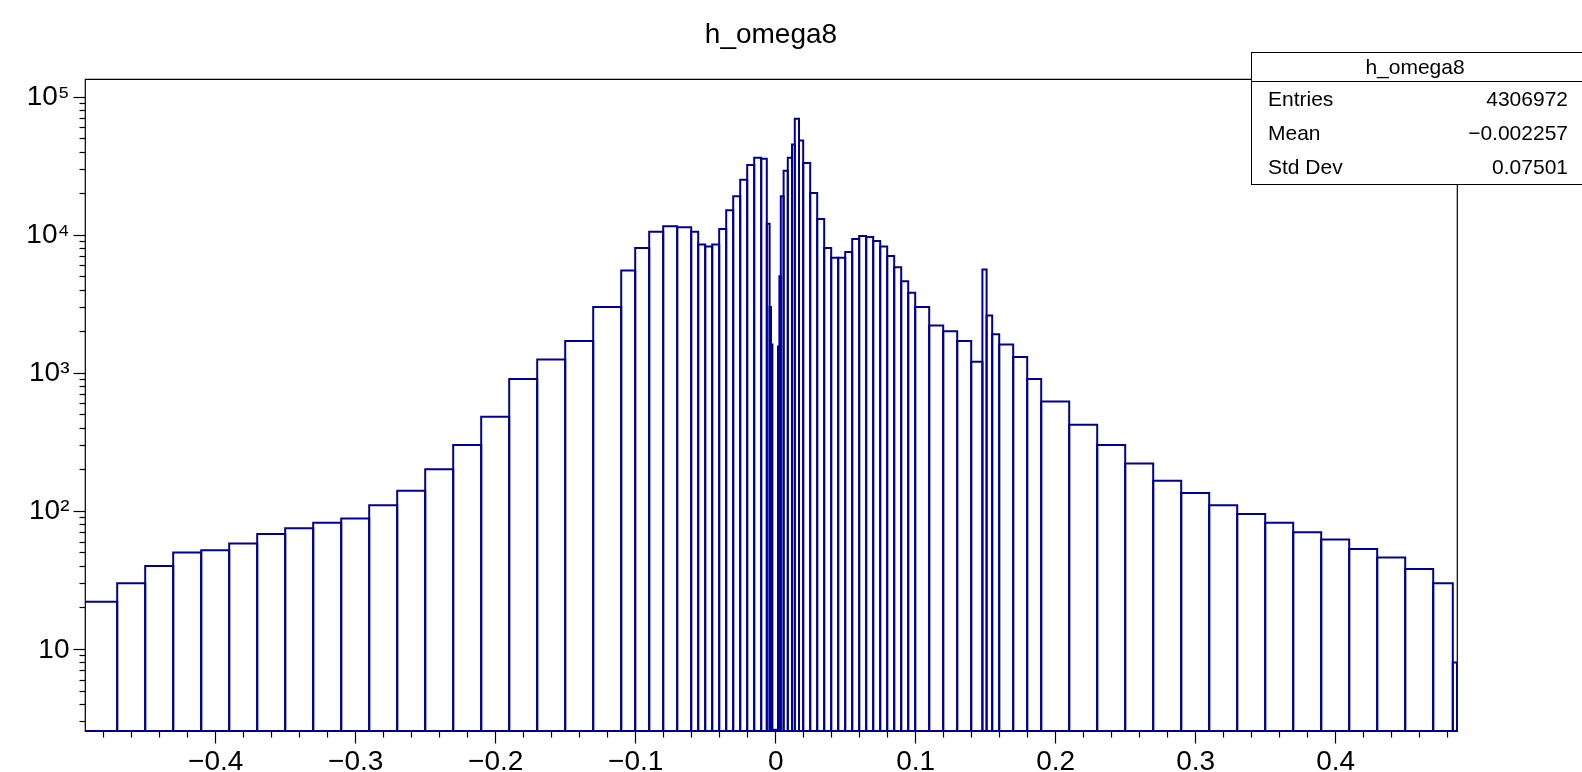  I want to click on text: h_omega8, so click(1417, 67).